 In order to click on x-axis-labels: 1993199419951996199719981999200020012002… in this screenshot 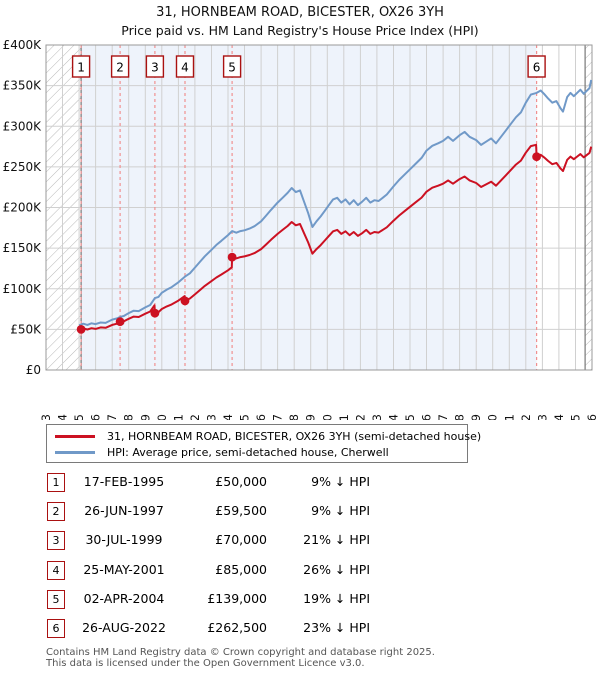, I will do `click(319, 428)`.